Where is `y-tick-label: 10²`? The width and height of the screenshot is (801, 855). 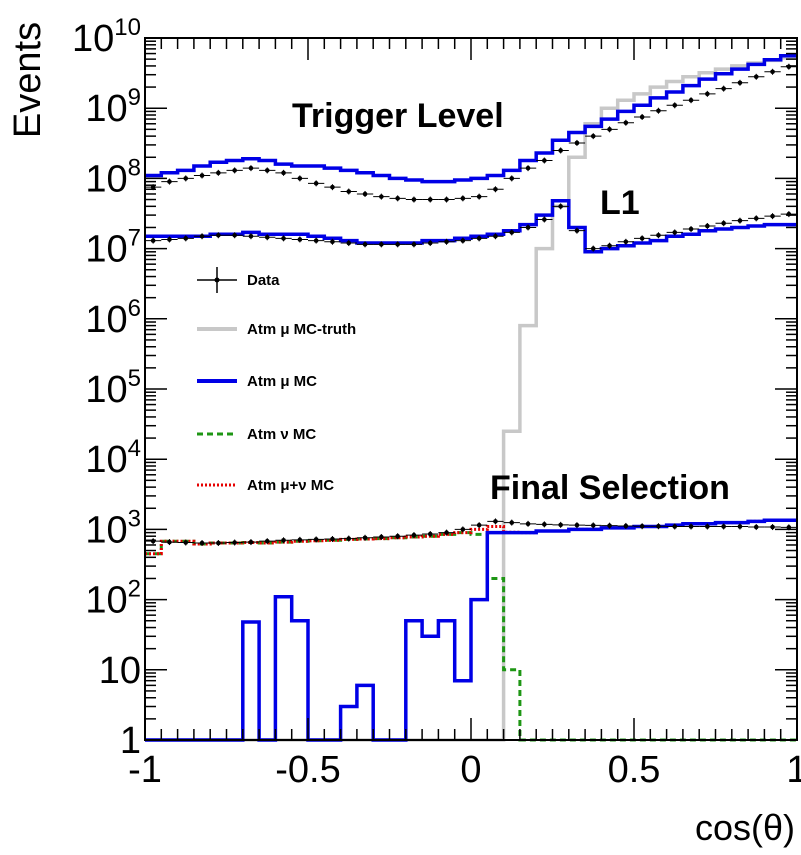 y-tick-label: 10² is located at coordinates (113, 599).